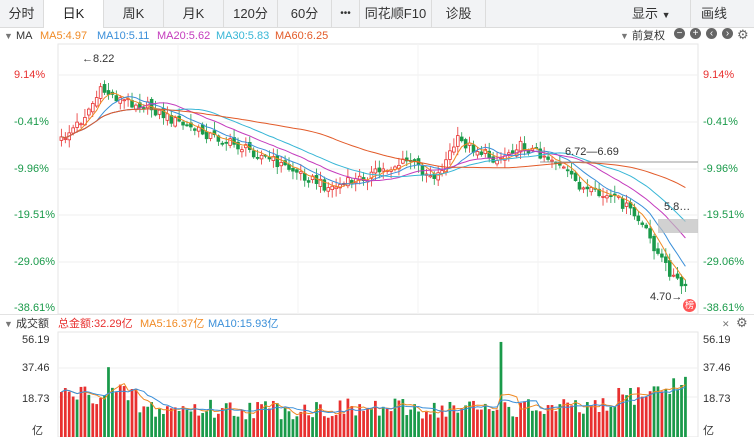  What do you see at coordinates (679, 33) in the screenshot?
I see `zoom-out-icon: −` at bounding box center [679, 33].